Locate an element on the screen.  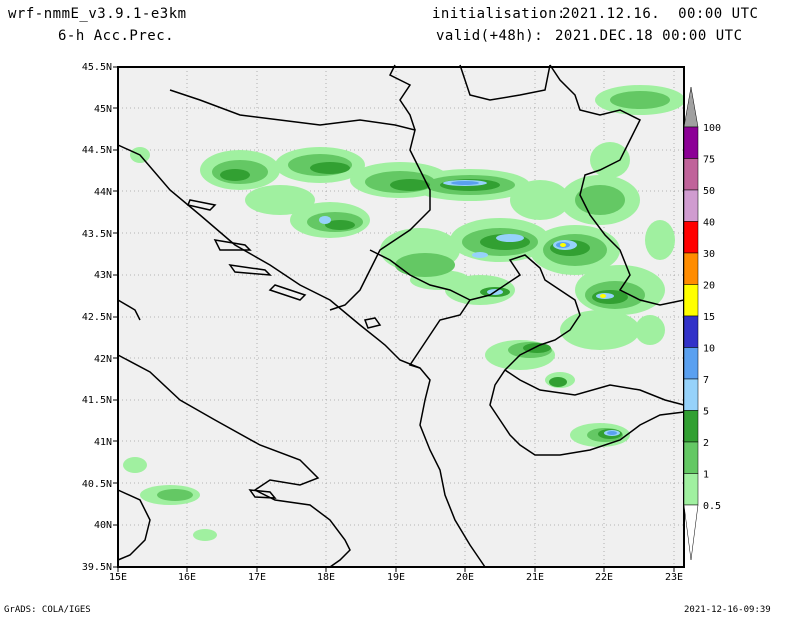
model-title: wrf-nmmE_v3.9.1-e3km is located at coordinates (97, 14).